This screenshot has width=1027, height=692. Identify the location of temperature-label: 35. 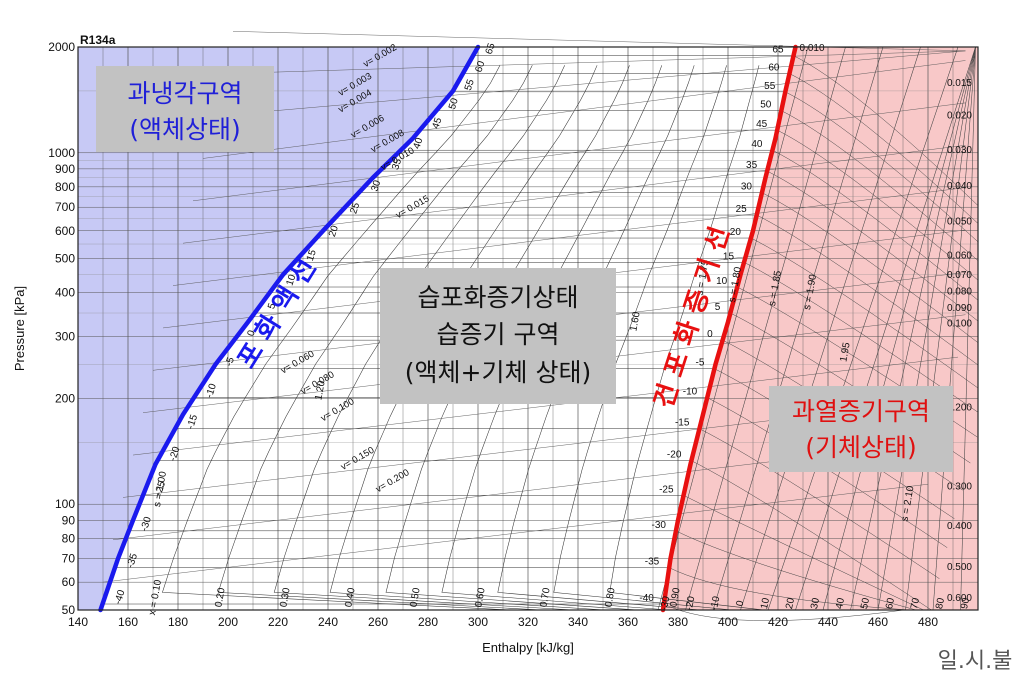
(397, 164).